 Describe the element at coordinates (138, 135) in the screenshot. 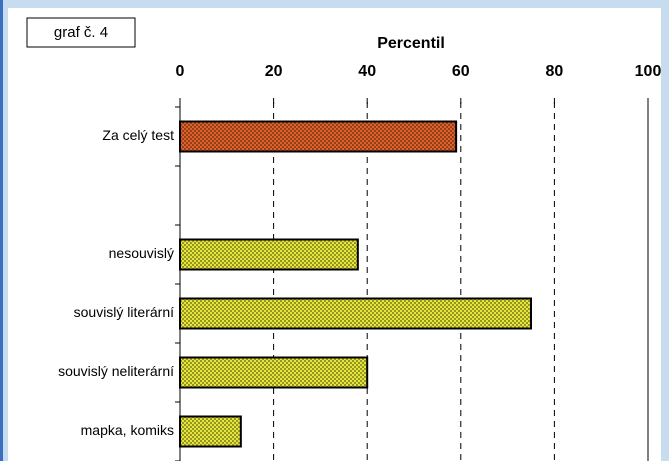

I see `y-tick-label: Za celý test` at that location.